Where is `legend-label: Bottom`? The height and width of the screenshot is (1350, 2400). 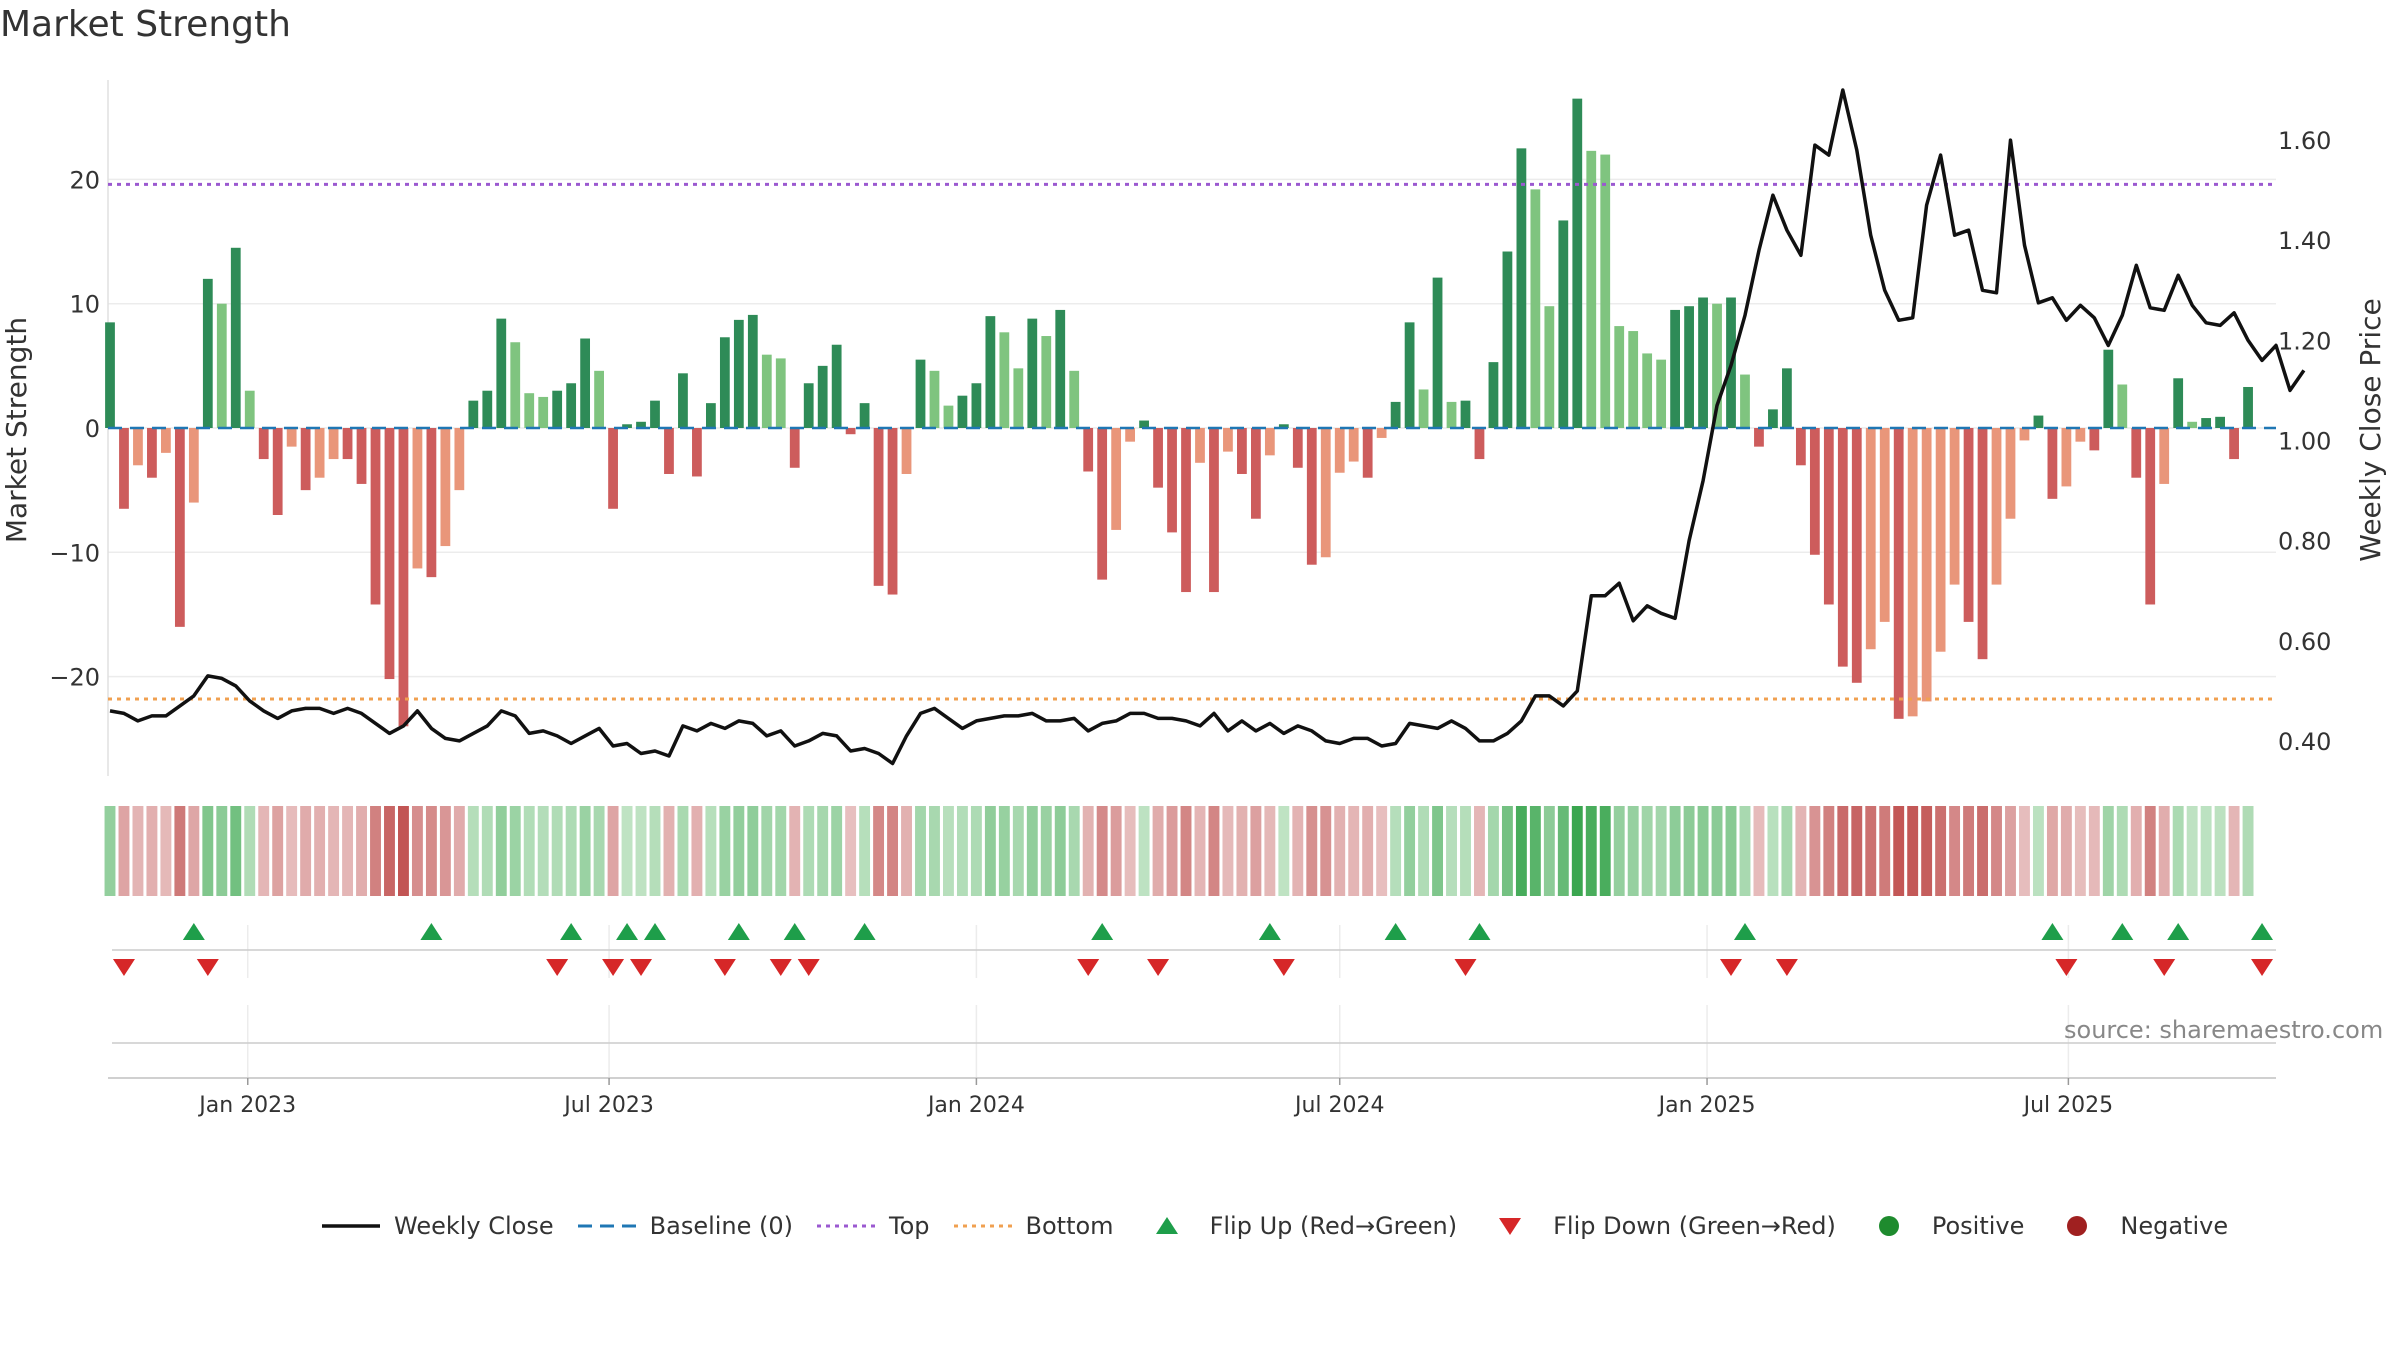 legend-label: Bottom is located at coordinates (1069, 1226).